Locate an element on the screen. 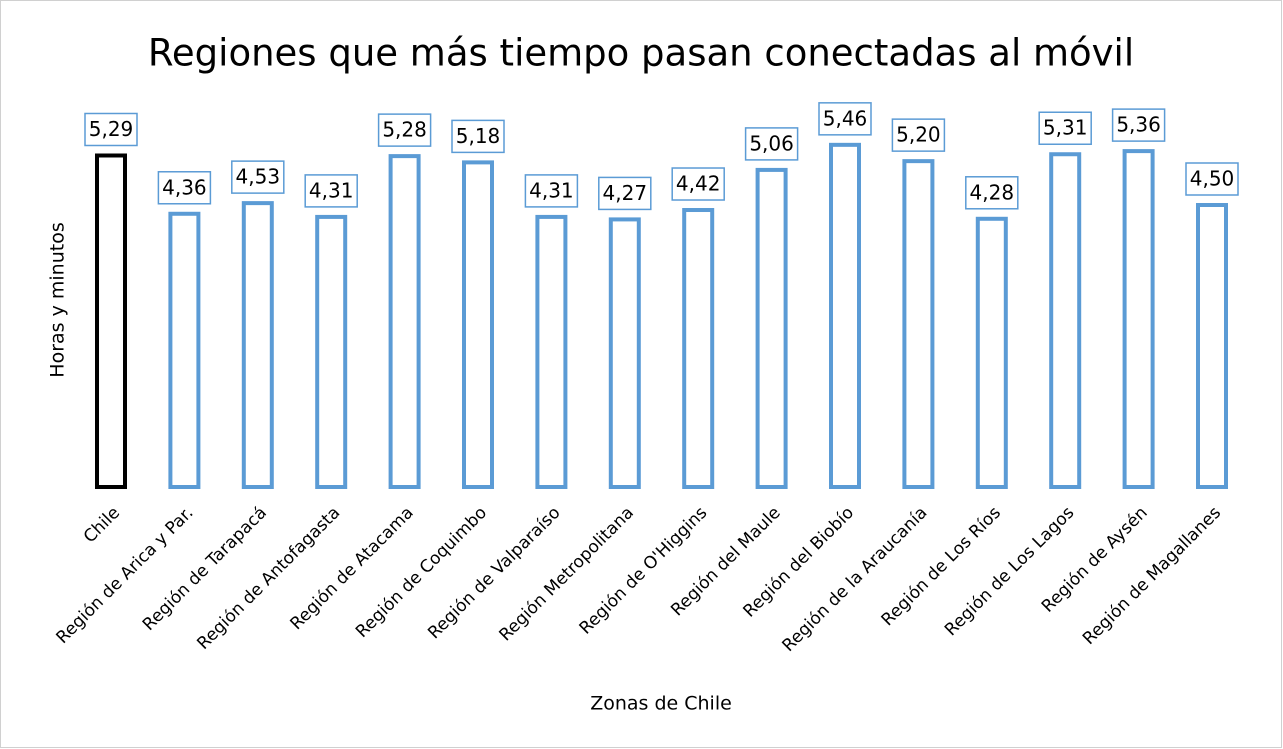 Image resolution: width=1283 pixels, height=749 pixels. value-label: 5,28 is located at coordinates (404, 130).